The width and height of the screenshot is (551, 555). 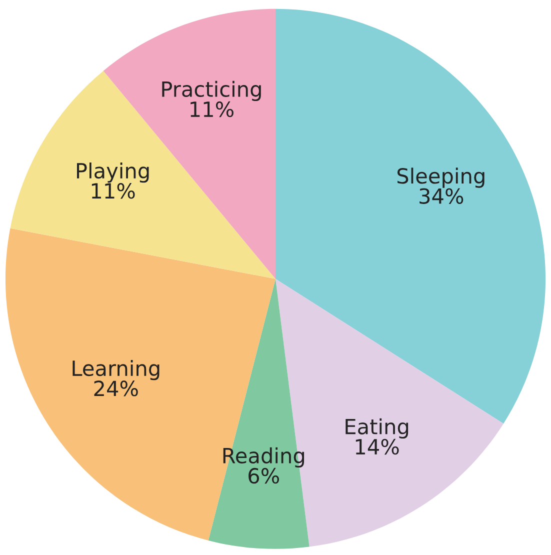 I want to click on data-label: 6%, so click(x=264, y=476).